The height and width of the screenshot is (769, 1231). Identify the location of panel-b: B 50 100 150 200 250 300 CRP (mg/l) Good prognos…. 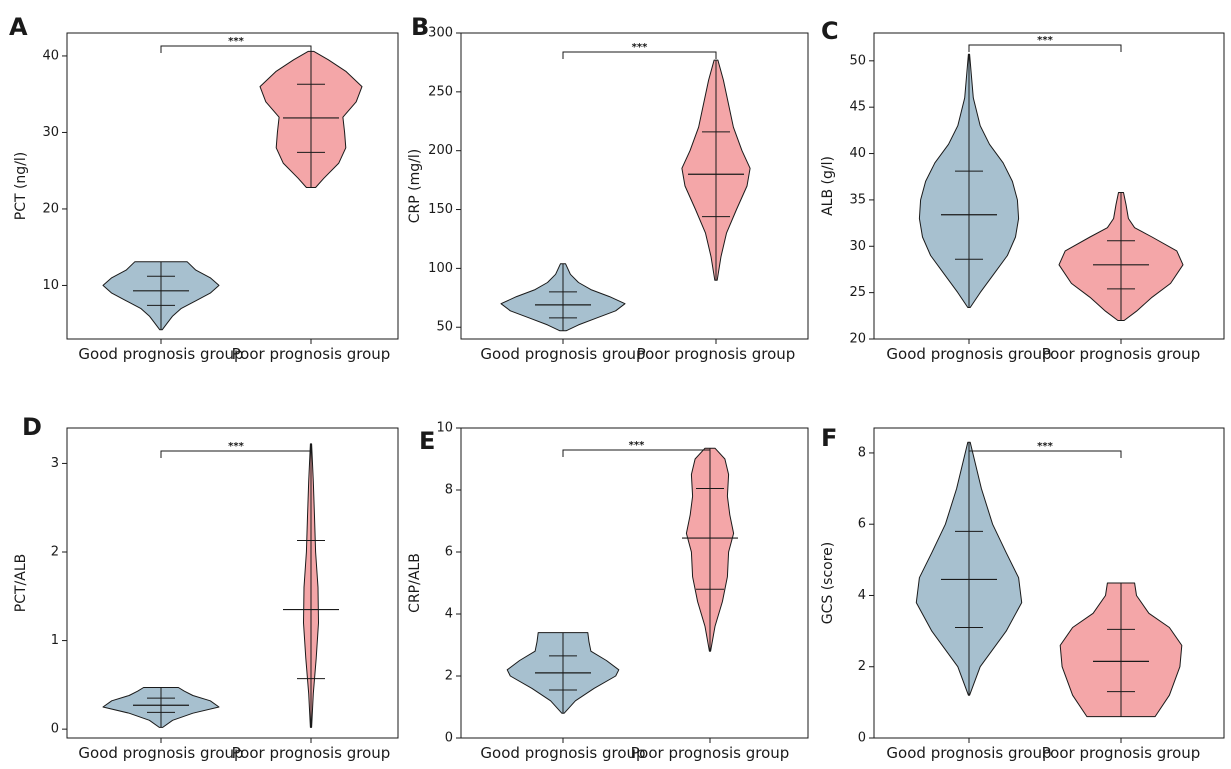
(608, 188).